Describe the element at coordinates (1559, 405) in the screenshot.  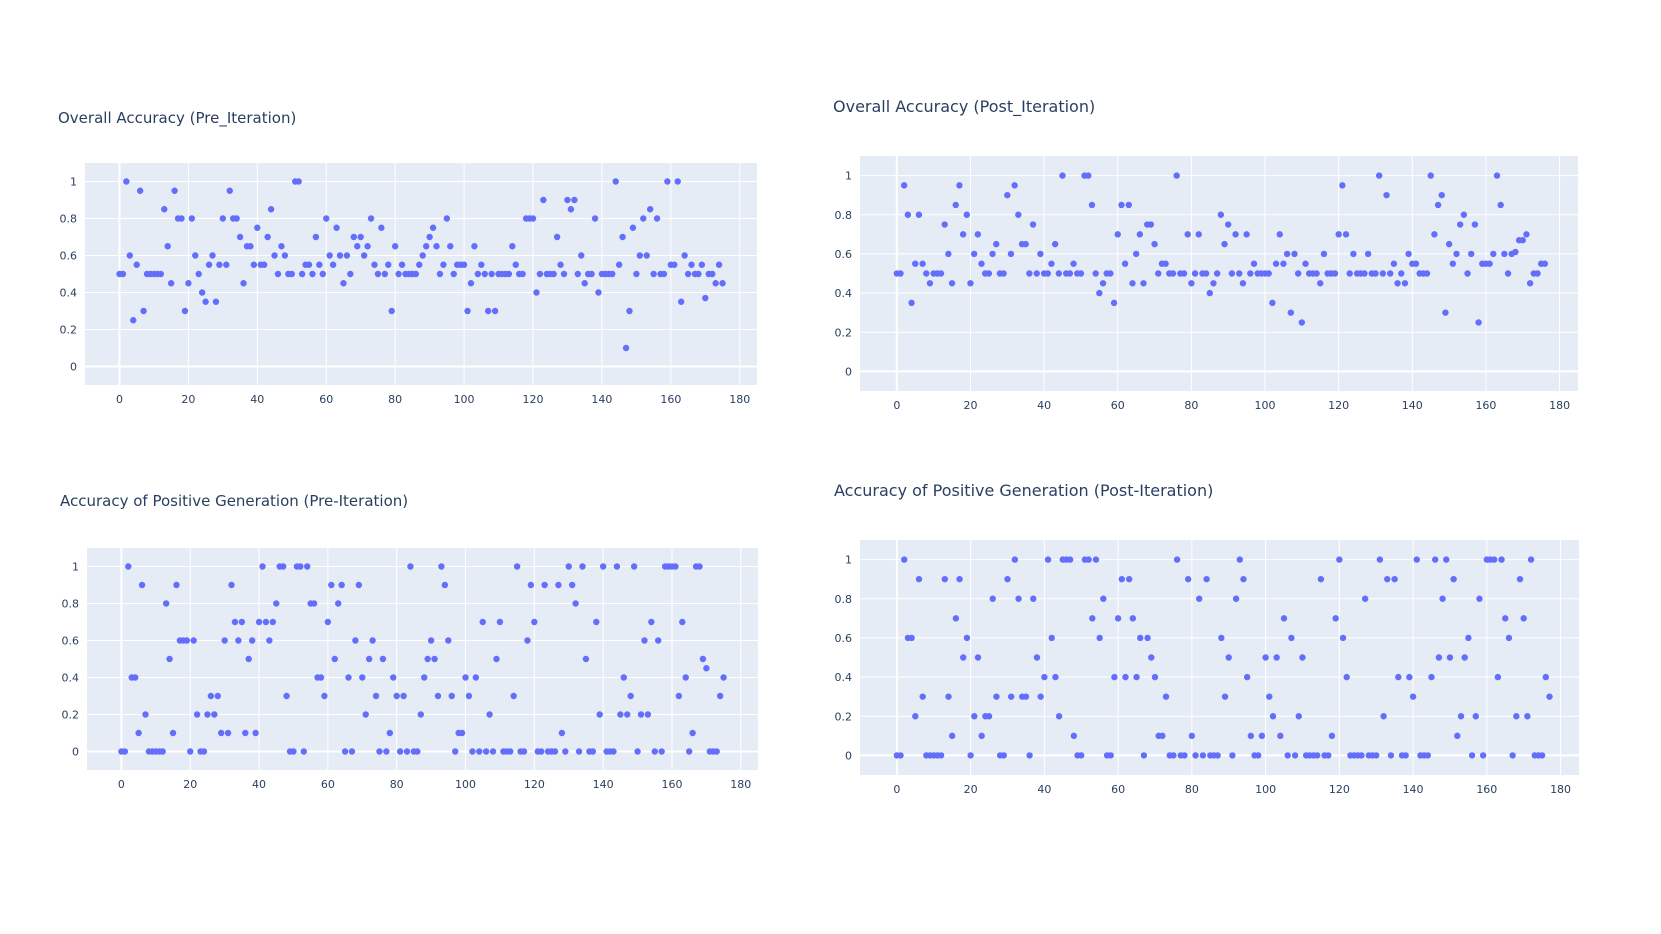
I see `x-tick-label: 180` at that location.